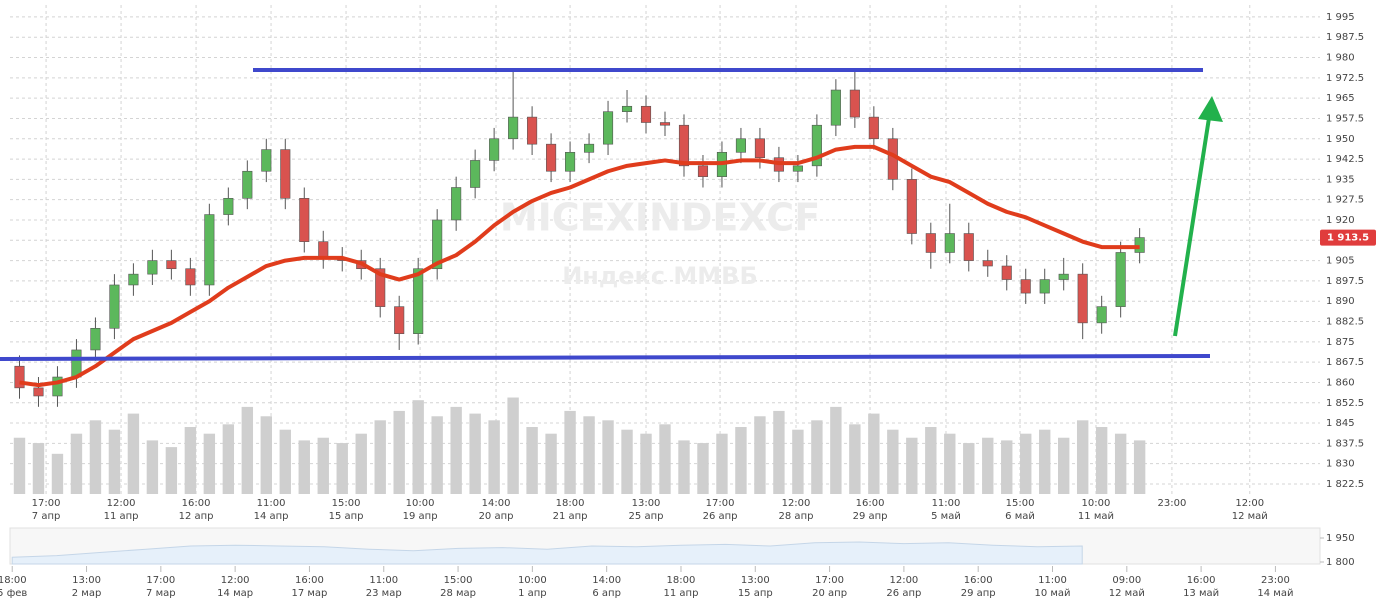  What do you see at coordinates (309, 580) in the screenshot?
I see `navigator-x-label: 16:00` at bounding box center [309, 580].